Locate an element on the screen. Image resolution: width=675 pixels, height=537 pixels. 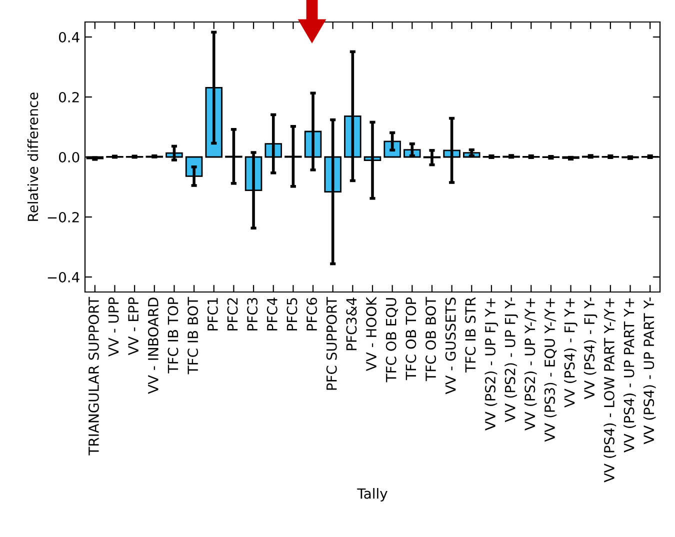
x-tick-label: VV - GUSSETS is located at coordinates (450, 346).